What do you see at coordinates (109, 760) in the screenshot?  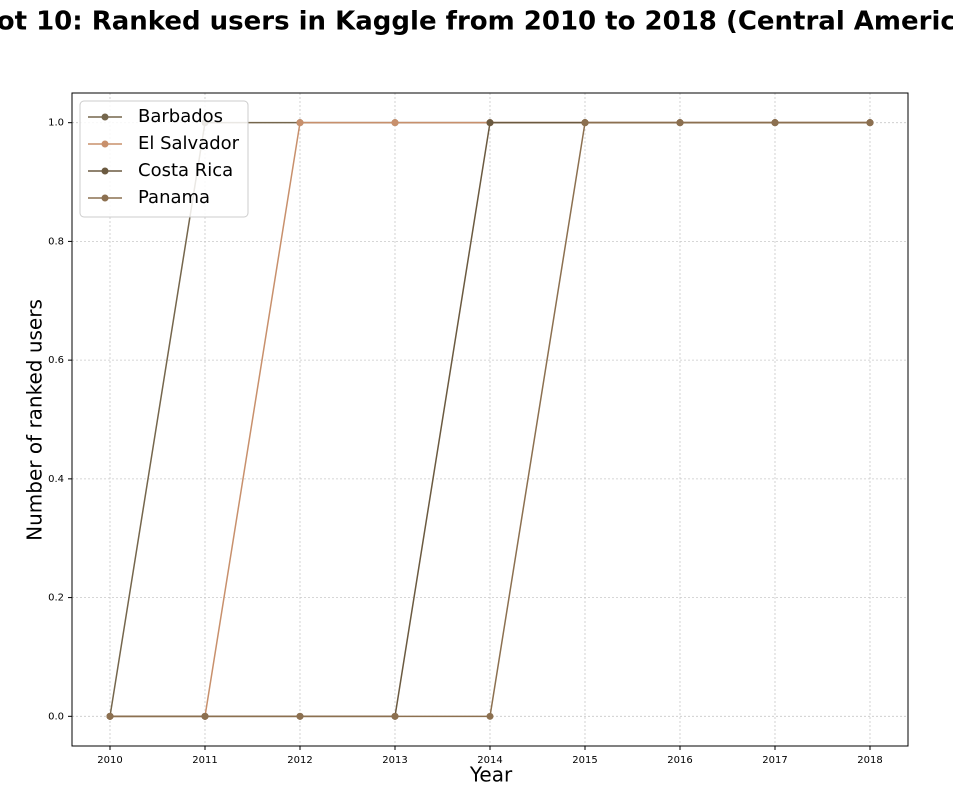 I see `x-tick-label: 2010` at bounding box center [109, 760].